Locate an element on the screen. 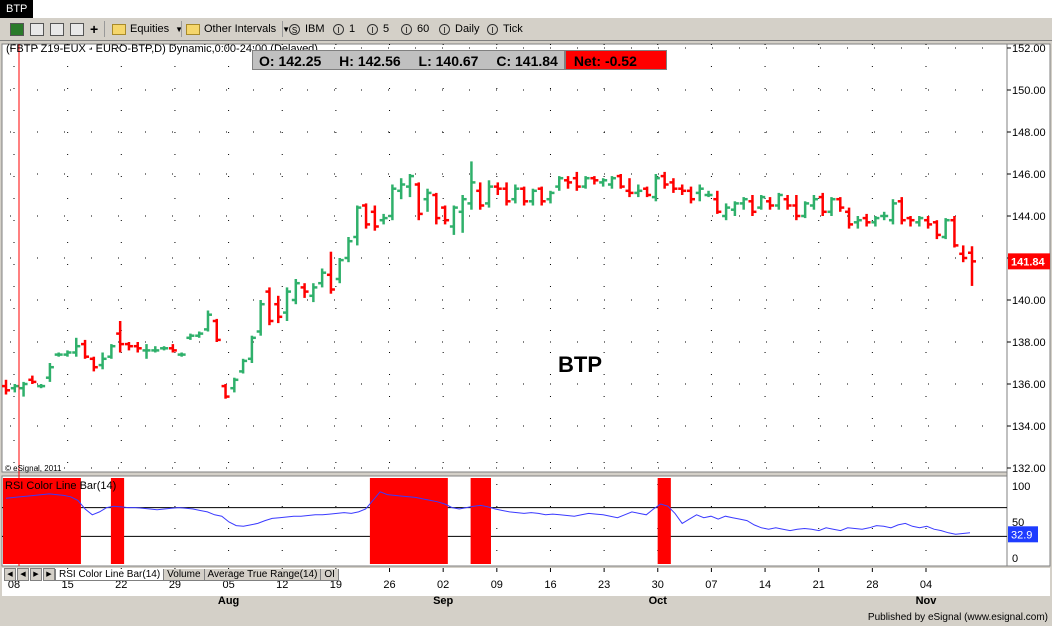  prev-tab-icon: ◀ is located at coordinates (23, 574).